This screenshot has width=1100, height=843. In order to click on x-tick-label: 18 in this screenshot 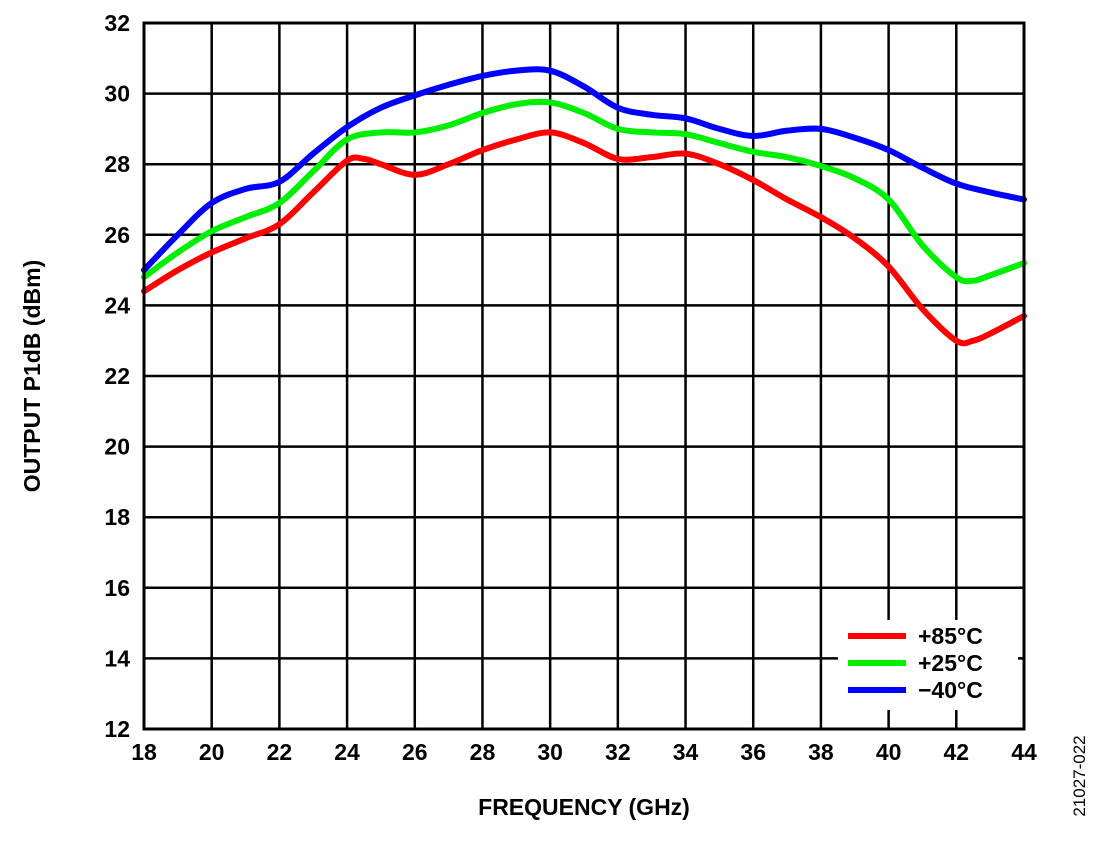, I will do `click(144, 752)`.